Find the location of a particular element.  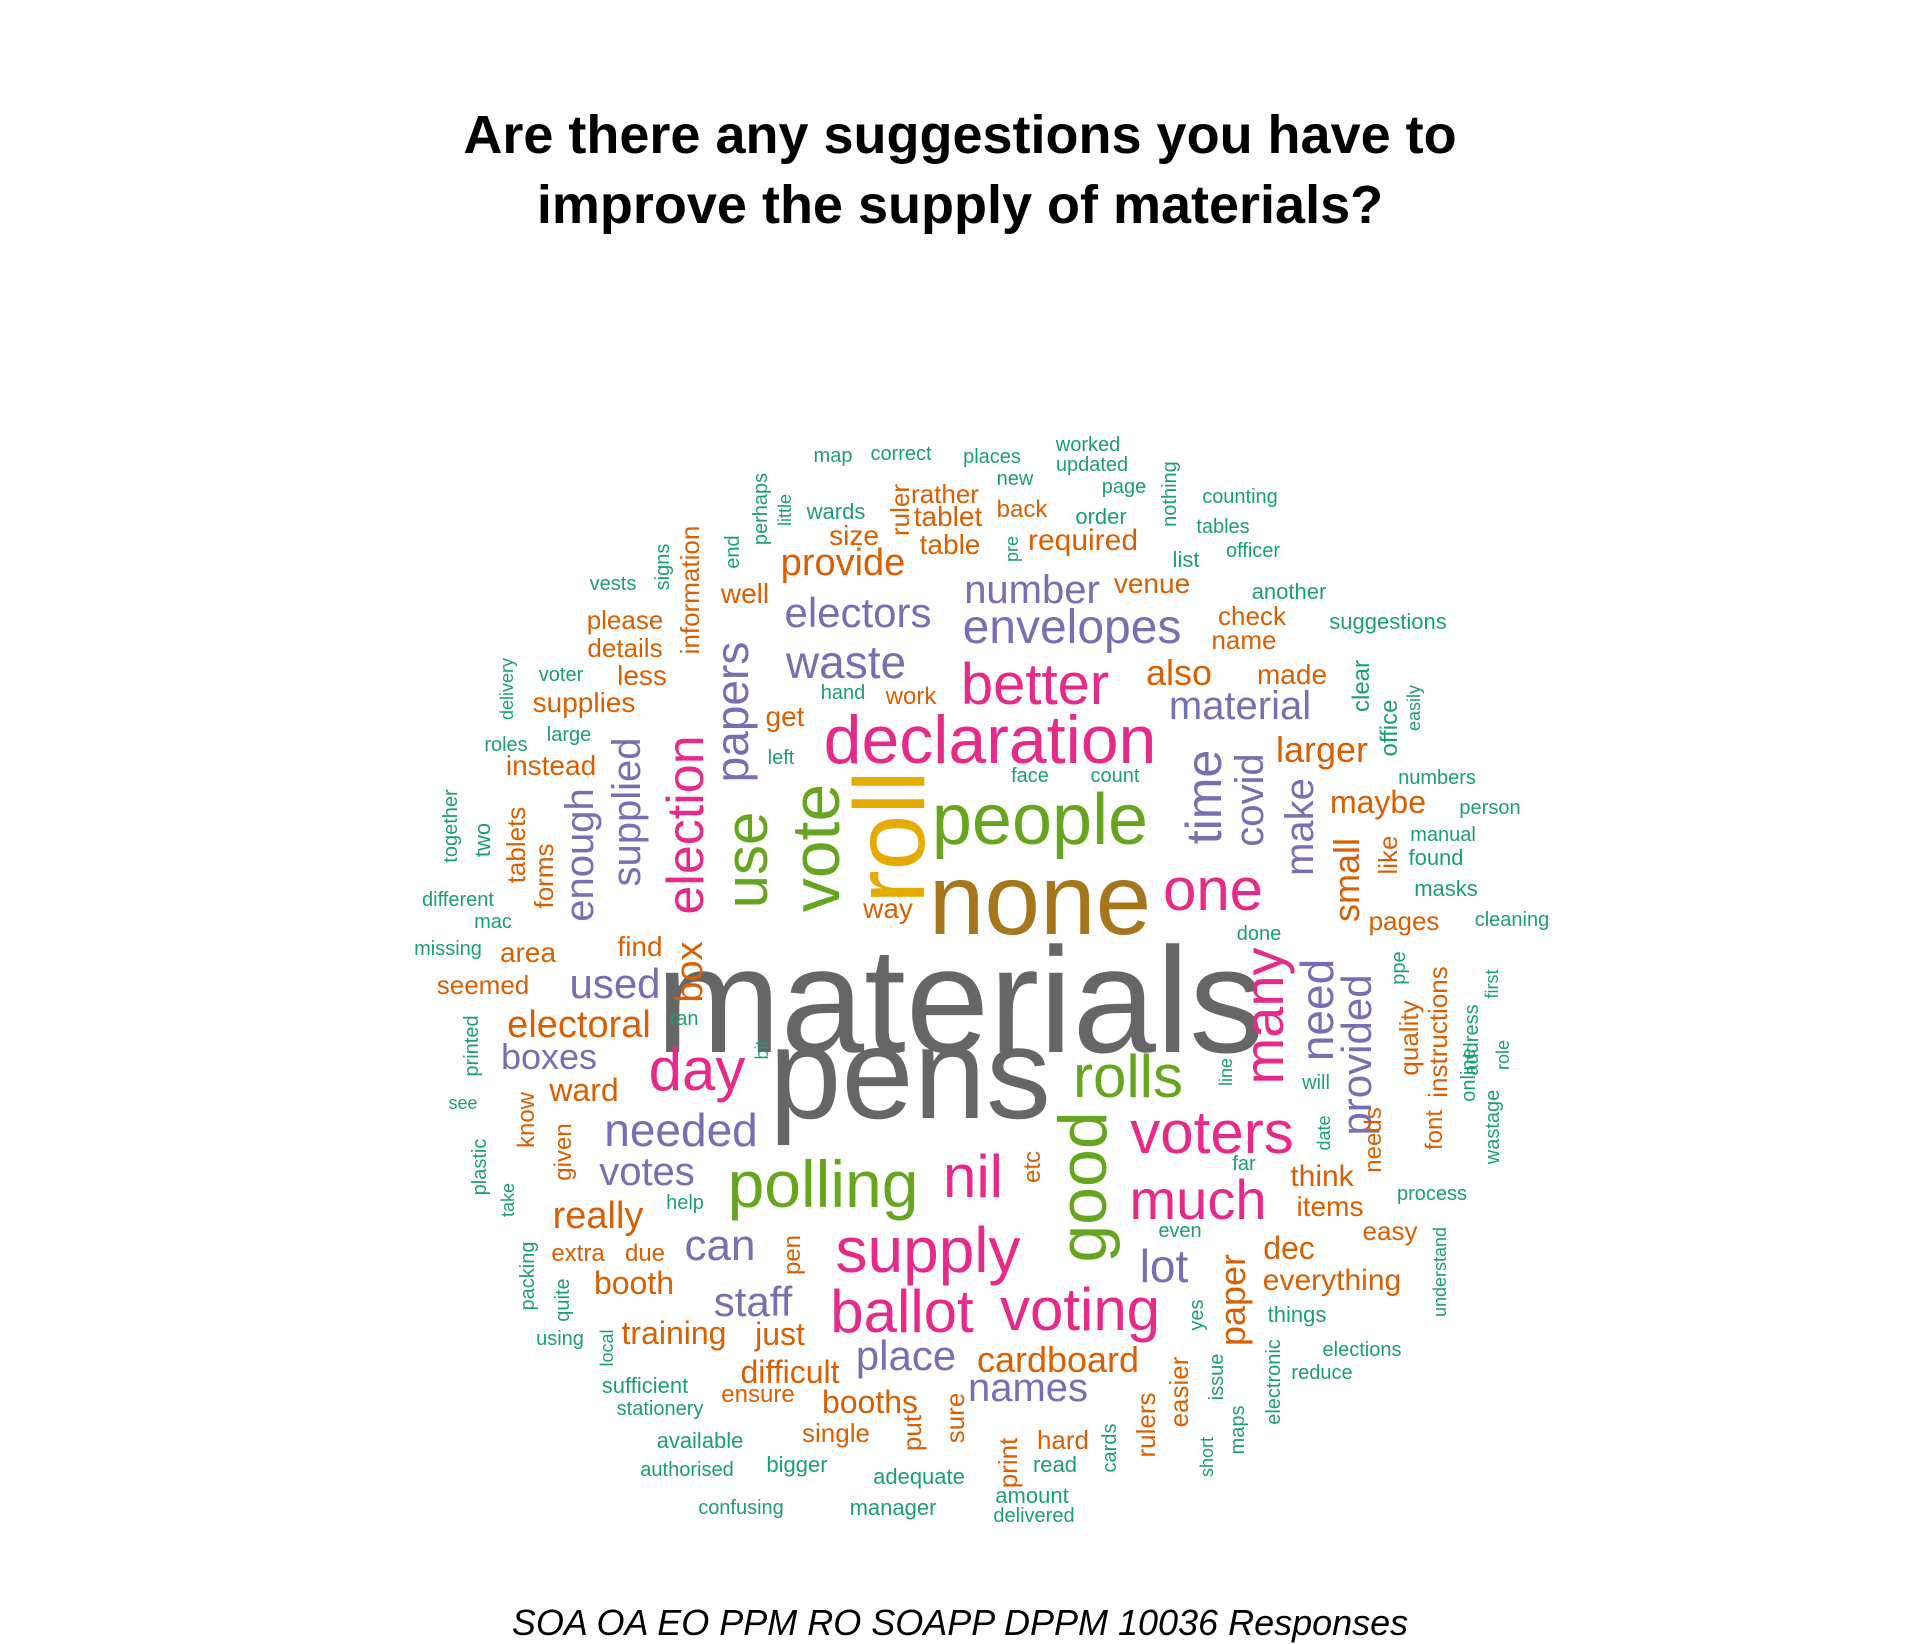

cloud-word-quality: quality is located at coordinates (1409, 1038).